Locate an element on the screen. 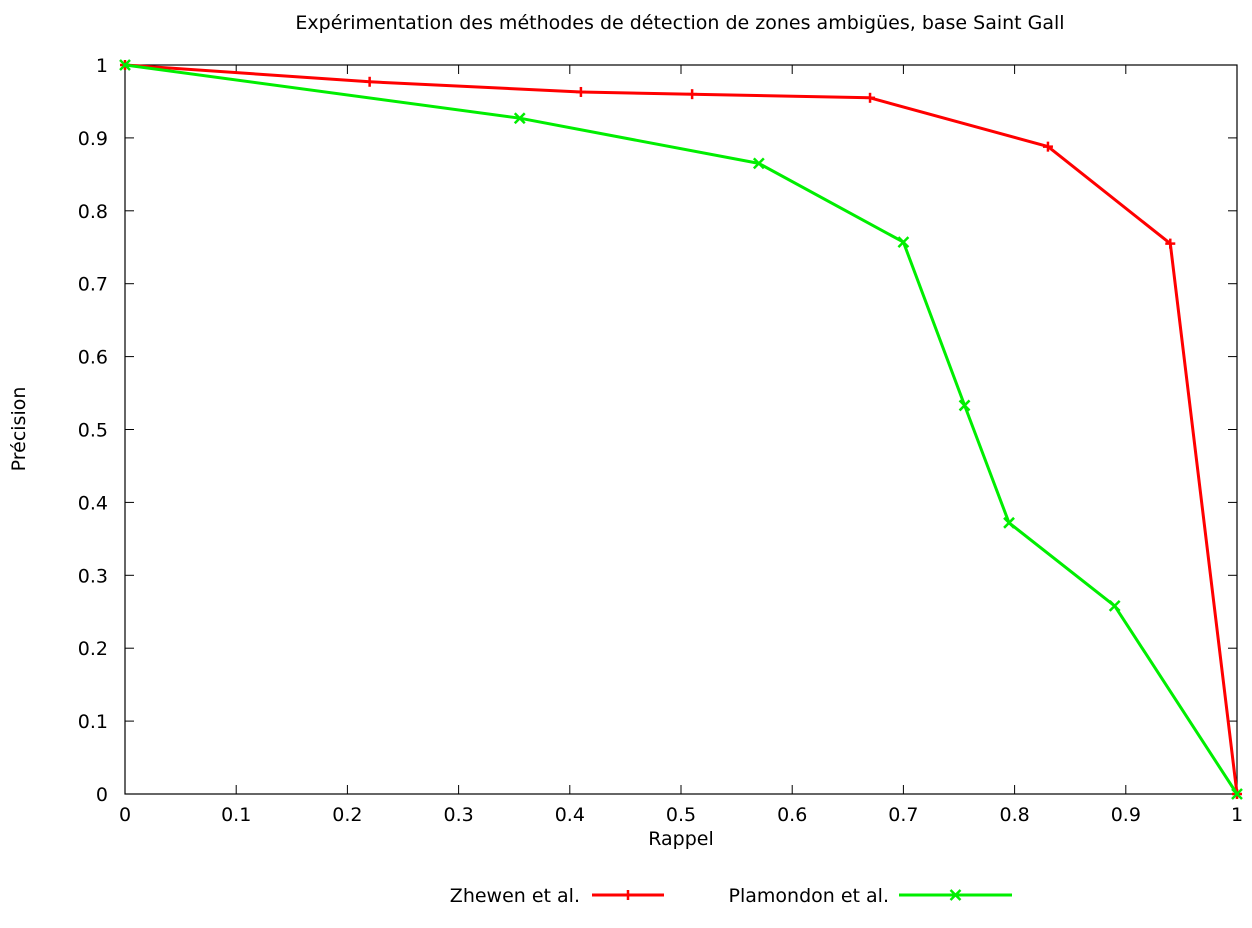 Image resolution: width=1252 pixels, height=928 pixels. x-tick-label: 0.5 is located at coordinates (681, 815).